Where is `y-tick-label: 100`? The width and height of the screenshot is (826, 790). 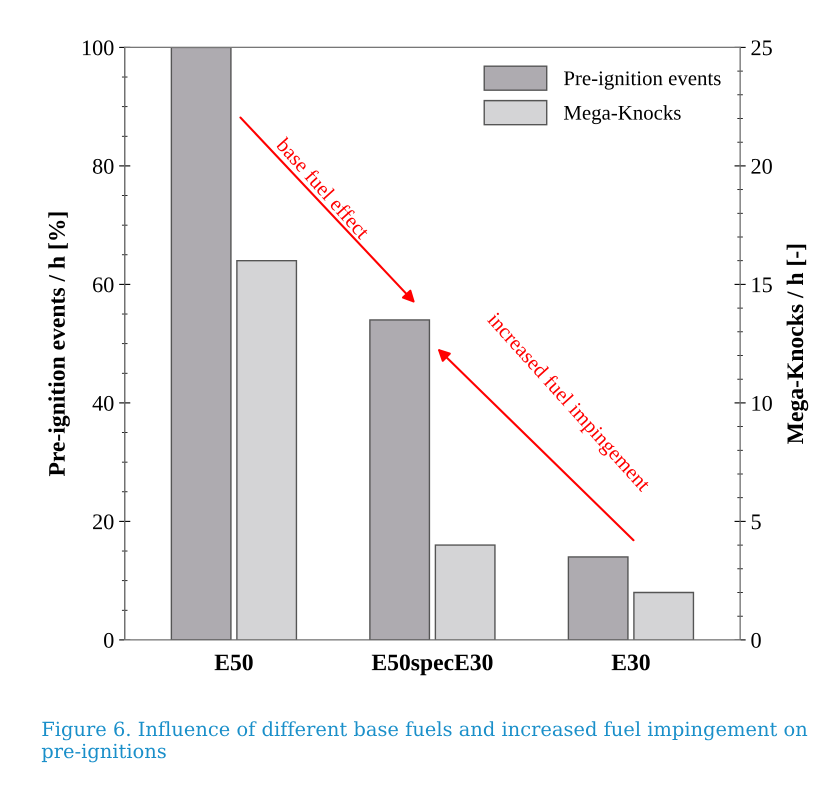
y-tick-label: 100 is located at coordinates (98, 48).